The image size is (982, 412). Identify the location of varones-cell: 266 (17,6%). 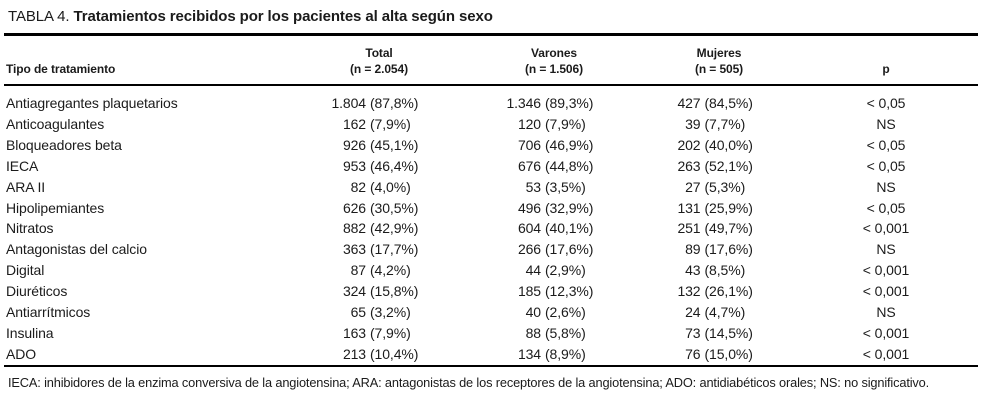
(555, 249).